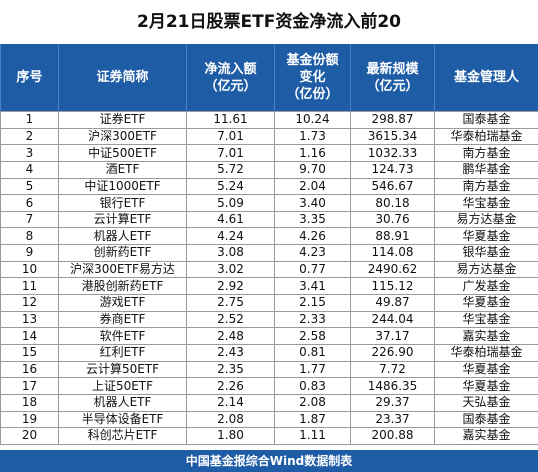 The image size is (538, 472). What do you see at coordinates (312, 60) in the screenshot?
I see `header-share-change-line: 基金份额` at bounding box center [312, 60].